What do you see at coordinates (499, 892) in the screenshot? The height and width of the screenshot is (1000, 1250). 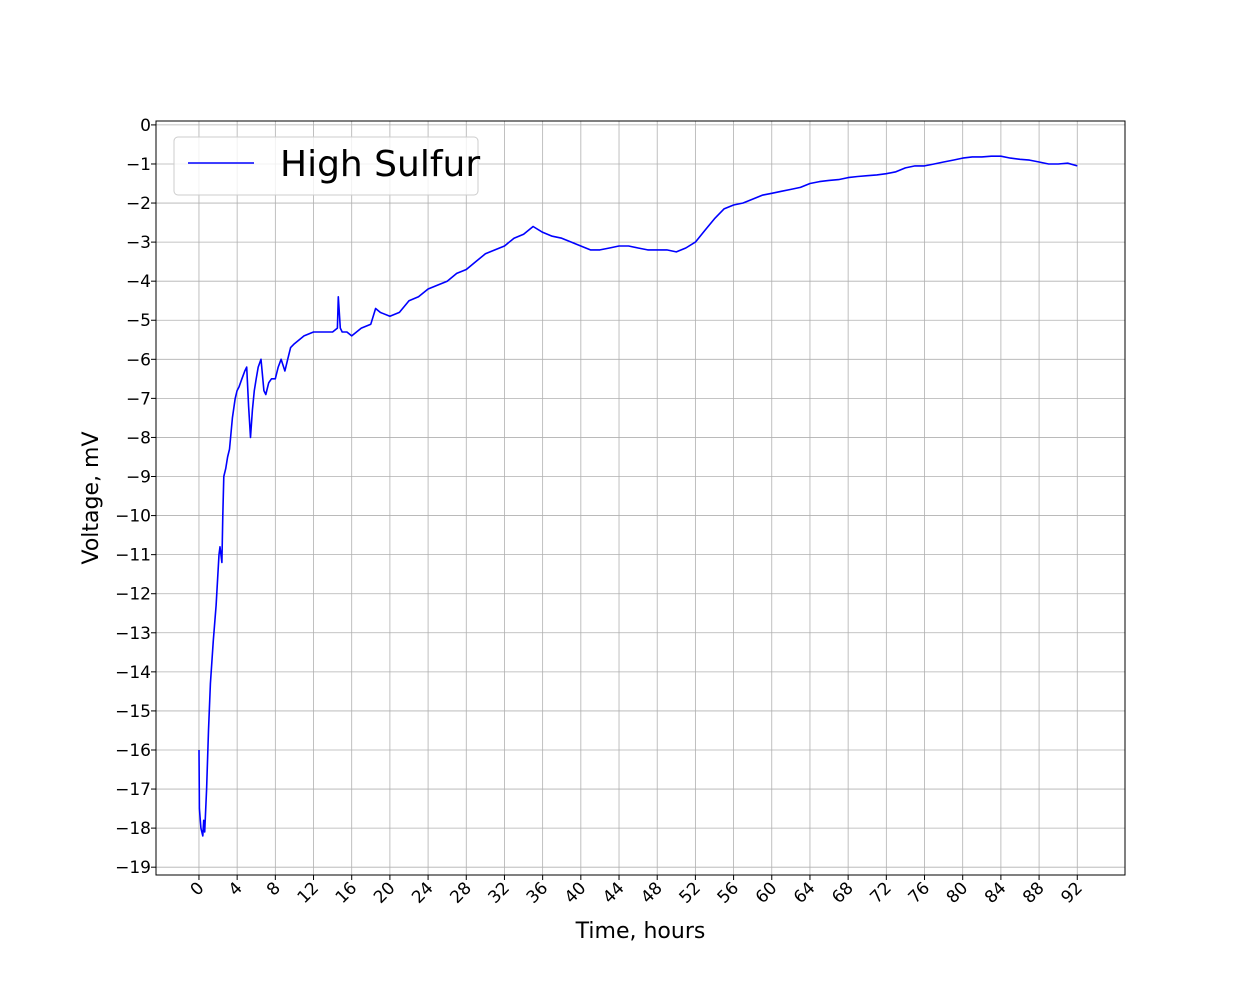 I see `x-tick-label: 32` at bounding box center [499, 892].